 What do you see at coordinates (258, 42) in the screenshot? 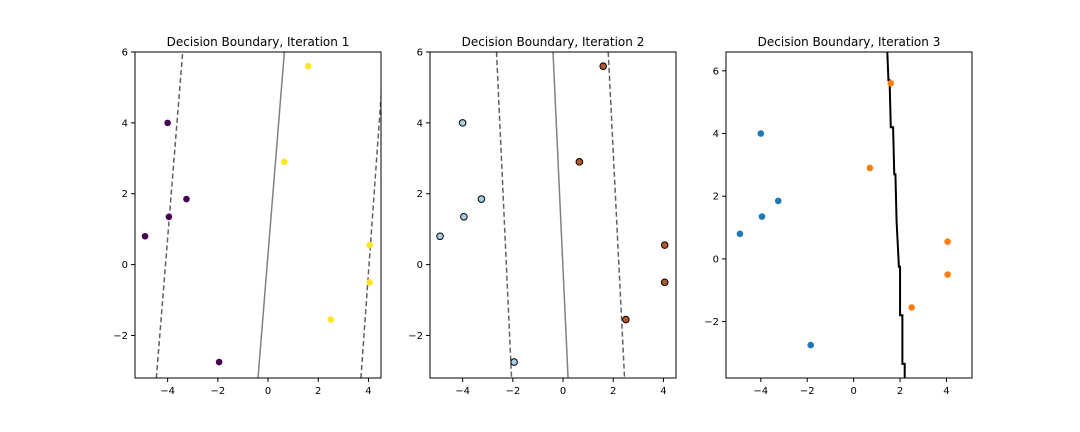
I see `chart-title: Decision Boundary, Iteration 1` at bounding box center [258, 42].